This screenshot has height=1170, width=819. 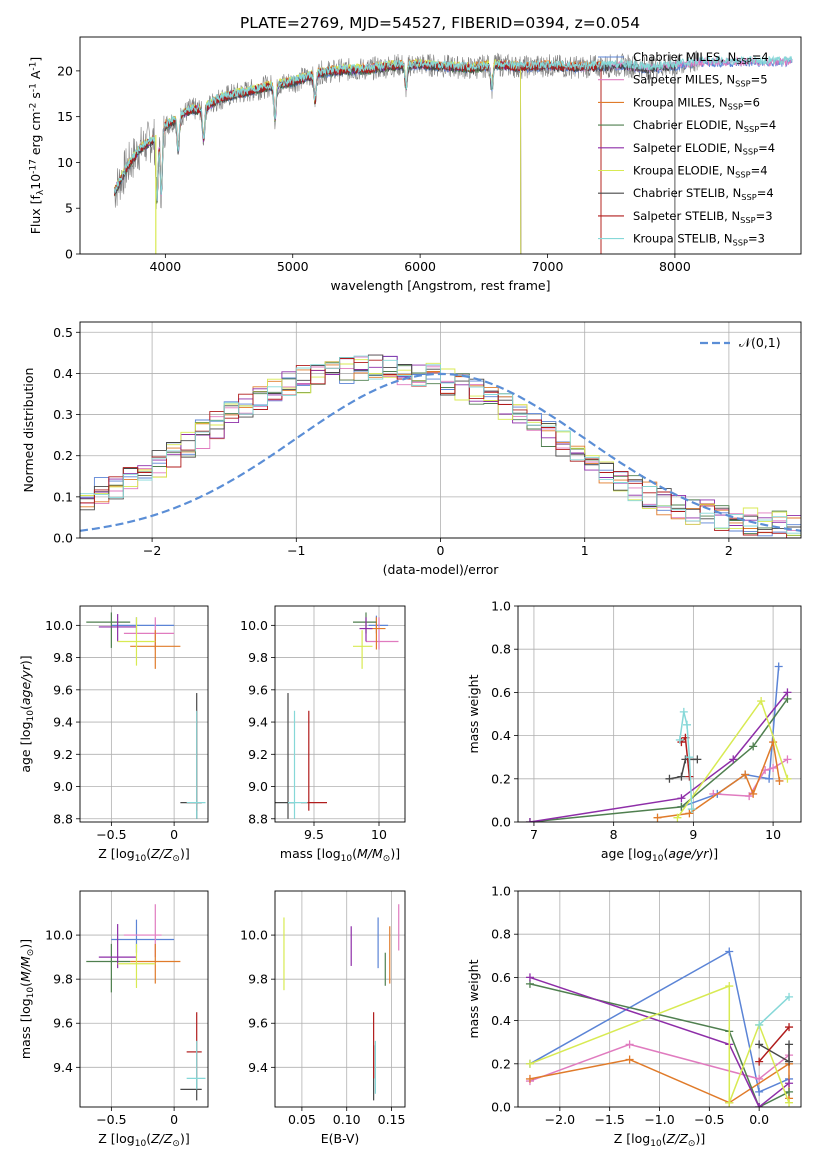 I want to click on x-tick-label: 0.0, so click(x=759, y=1119).